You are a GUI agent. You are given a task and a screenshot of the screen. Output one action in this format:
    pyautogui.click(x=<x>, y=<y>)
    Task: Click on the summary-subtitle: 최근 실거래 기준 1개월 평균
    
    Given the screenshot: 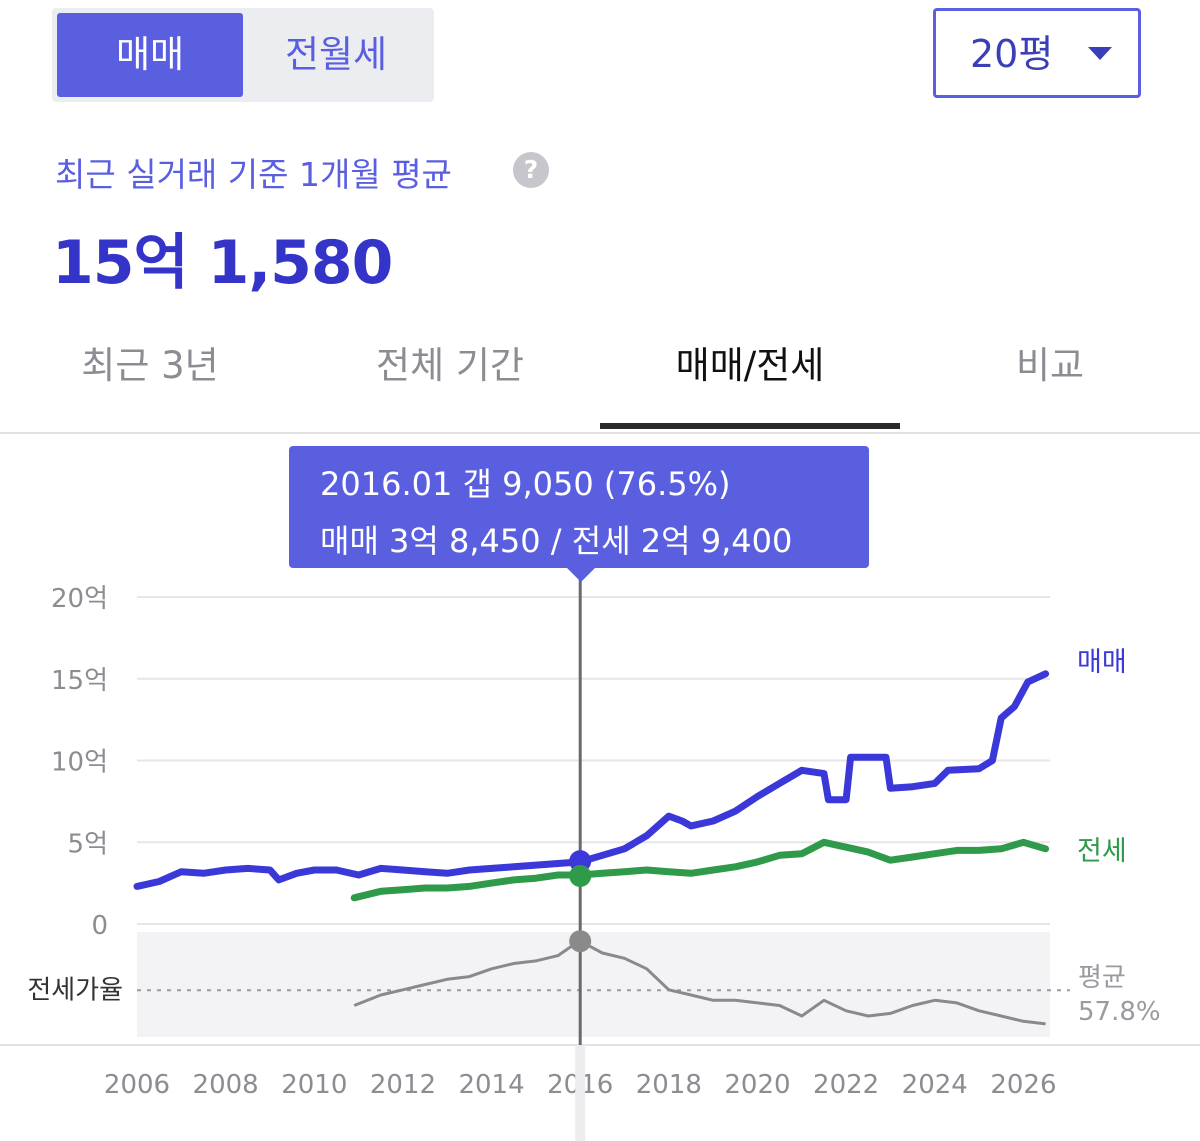 What is the action you would take?
    pyautogui.click(x=253, y=174)
    